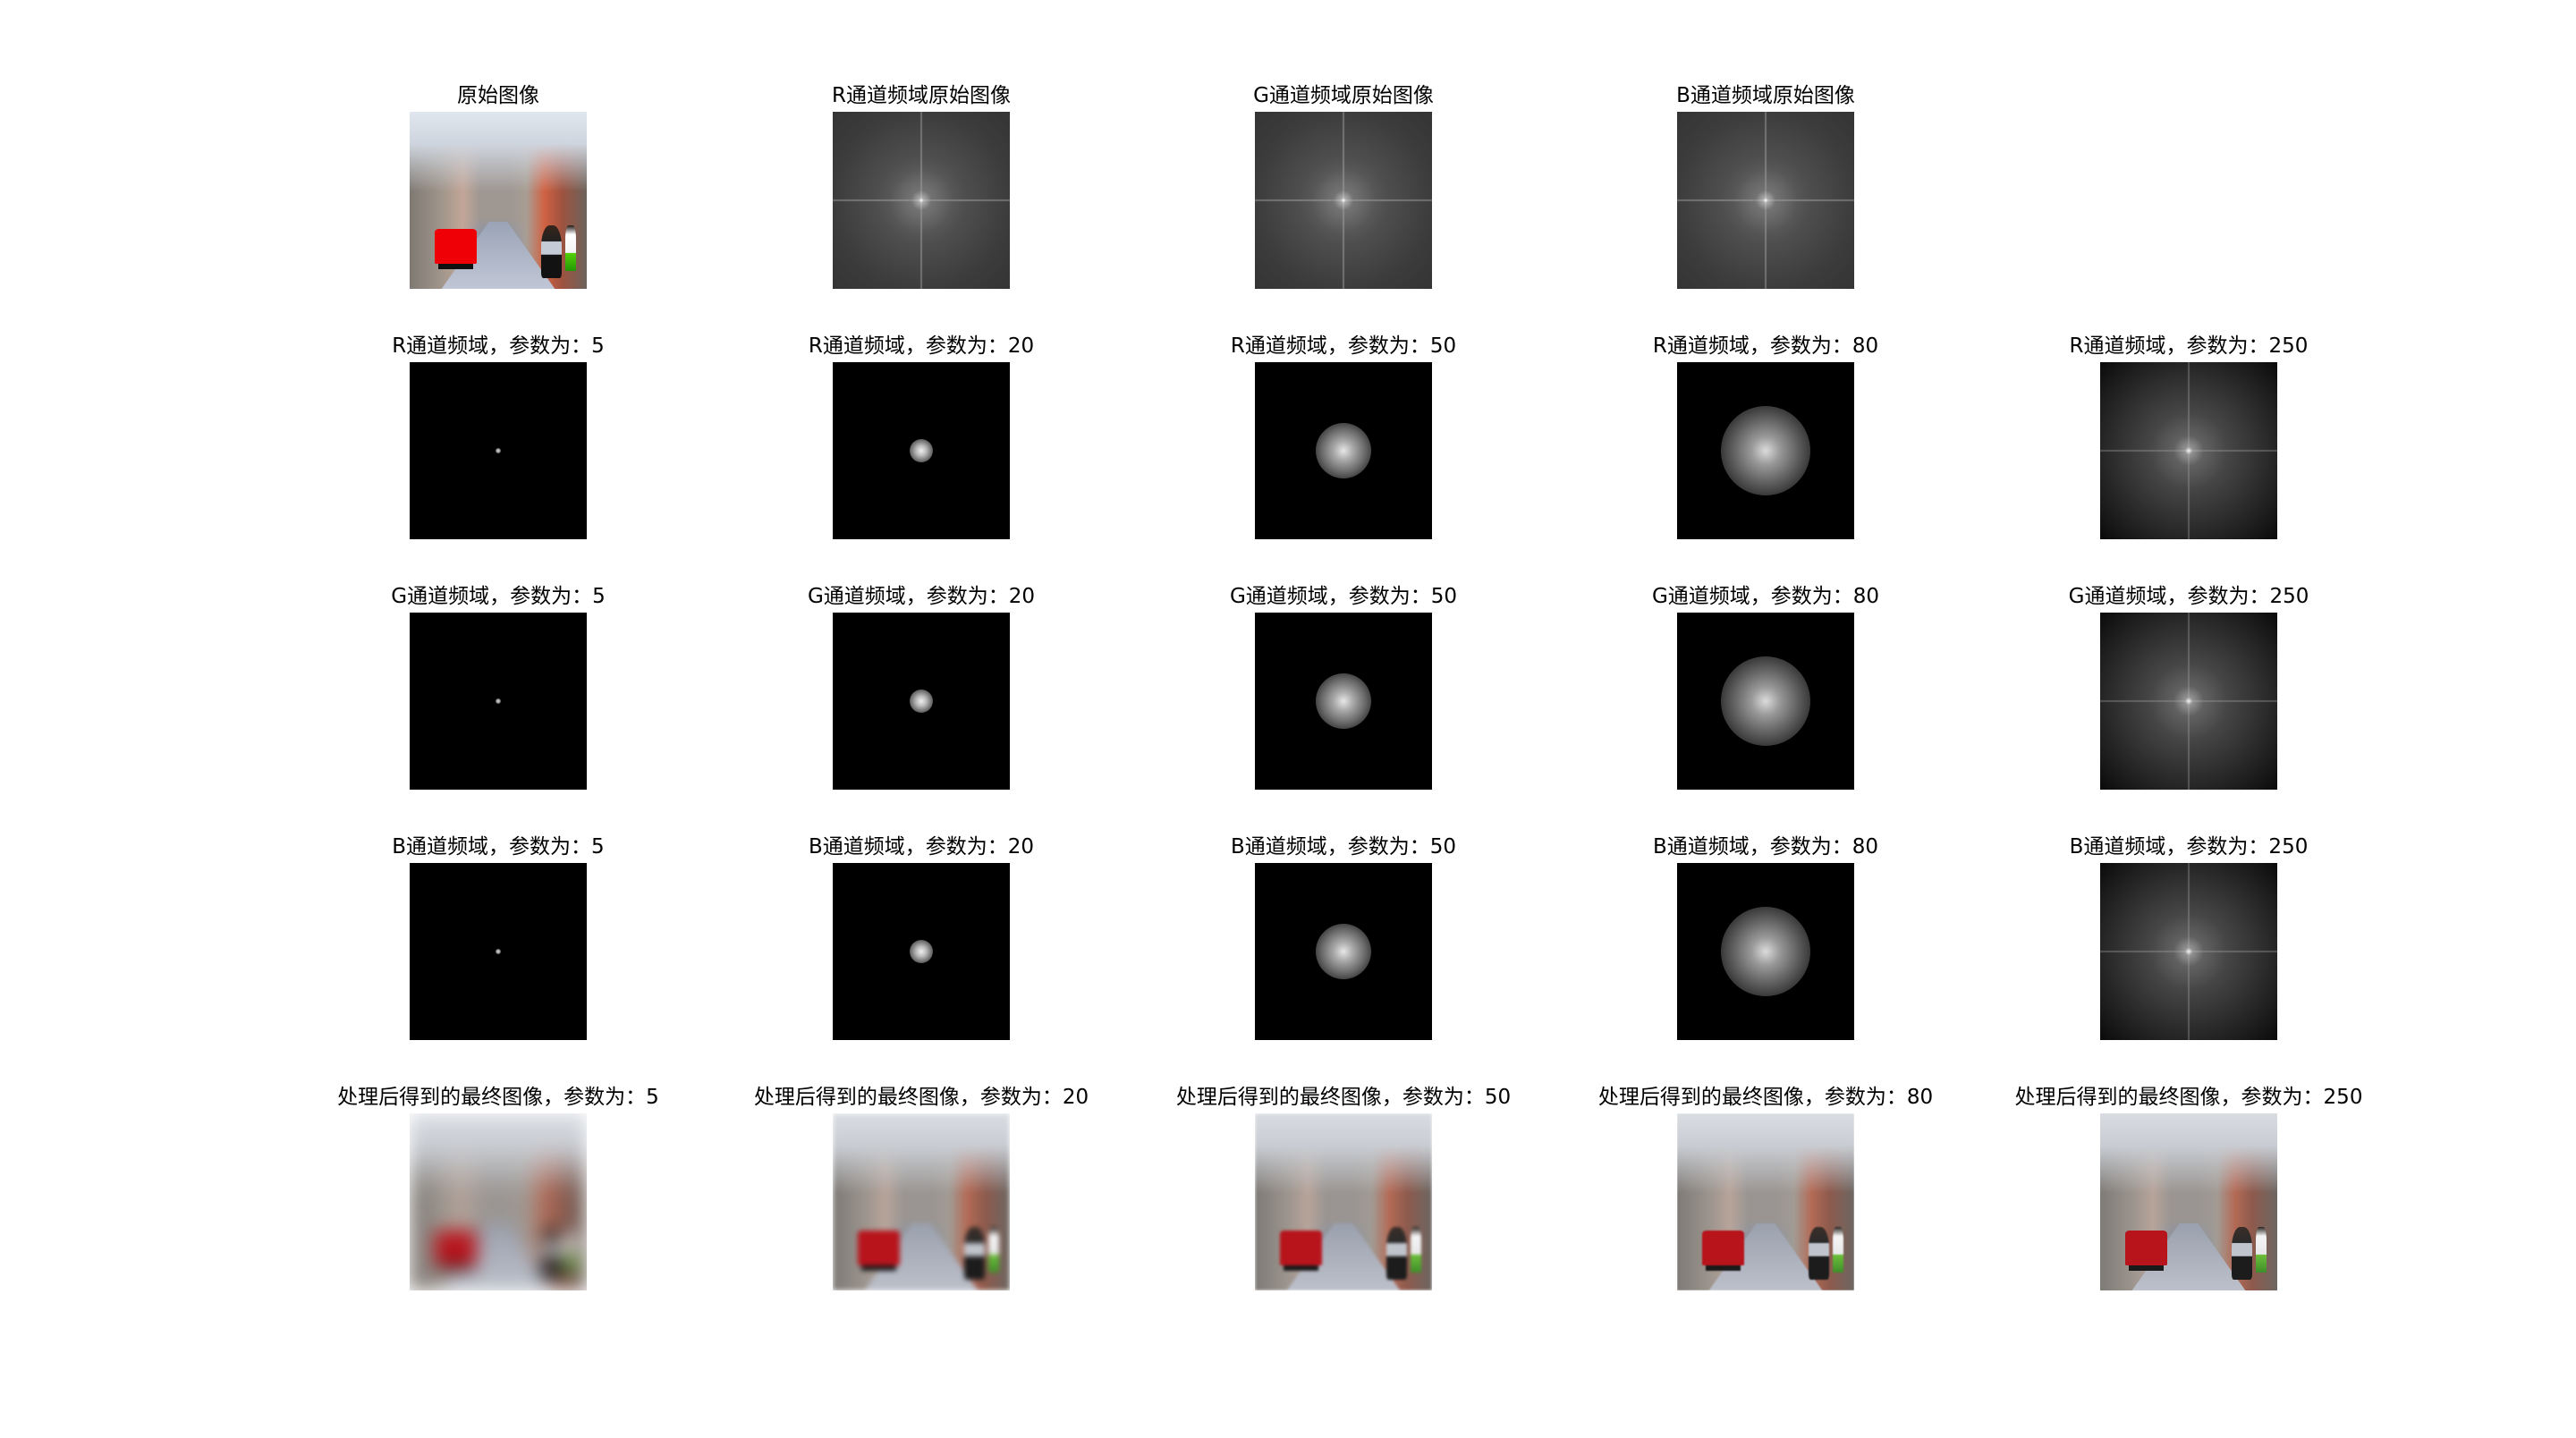 The height and width of the screenshot is (1438, 2576). I want to click on subplot-title: 处理后得到的最终图像，参数为：250, so click(2188, 1097).